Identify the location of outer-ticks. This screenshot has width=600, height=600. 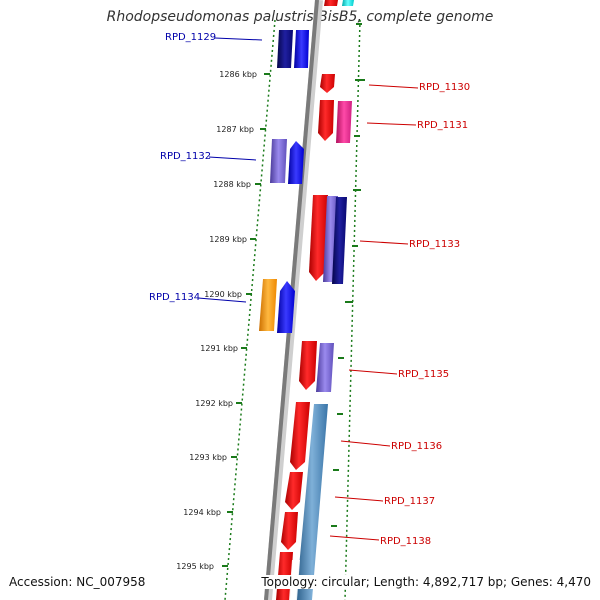
(347, 303).